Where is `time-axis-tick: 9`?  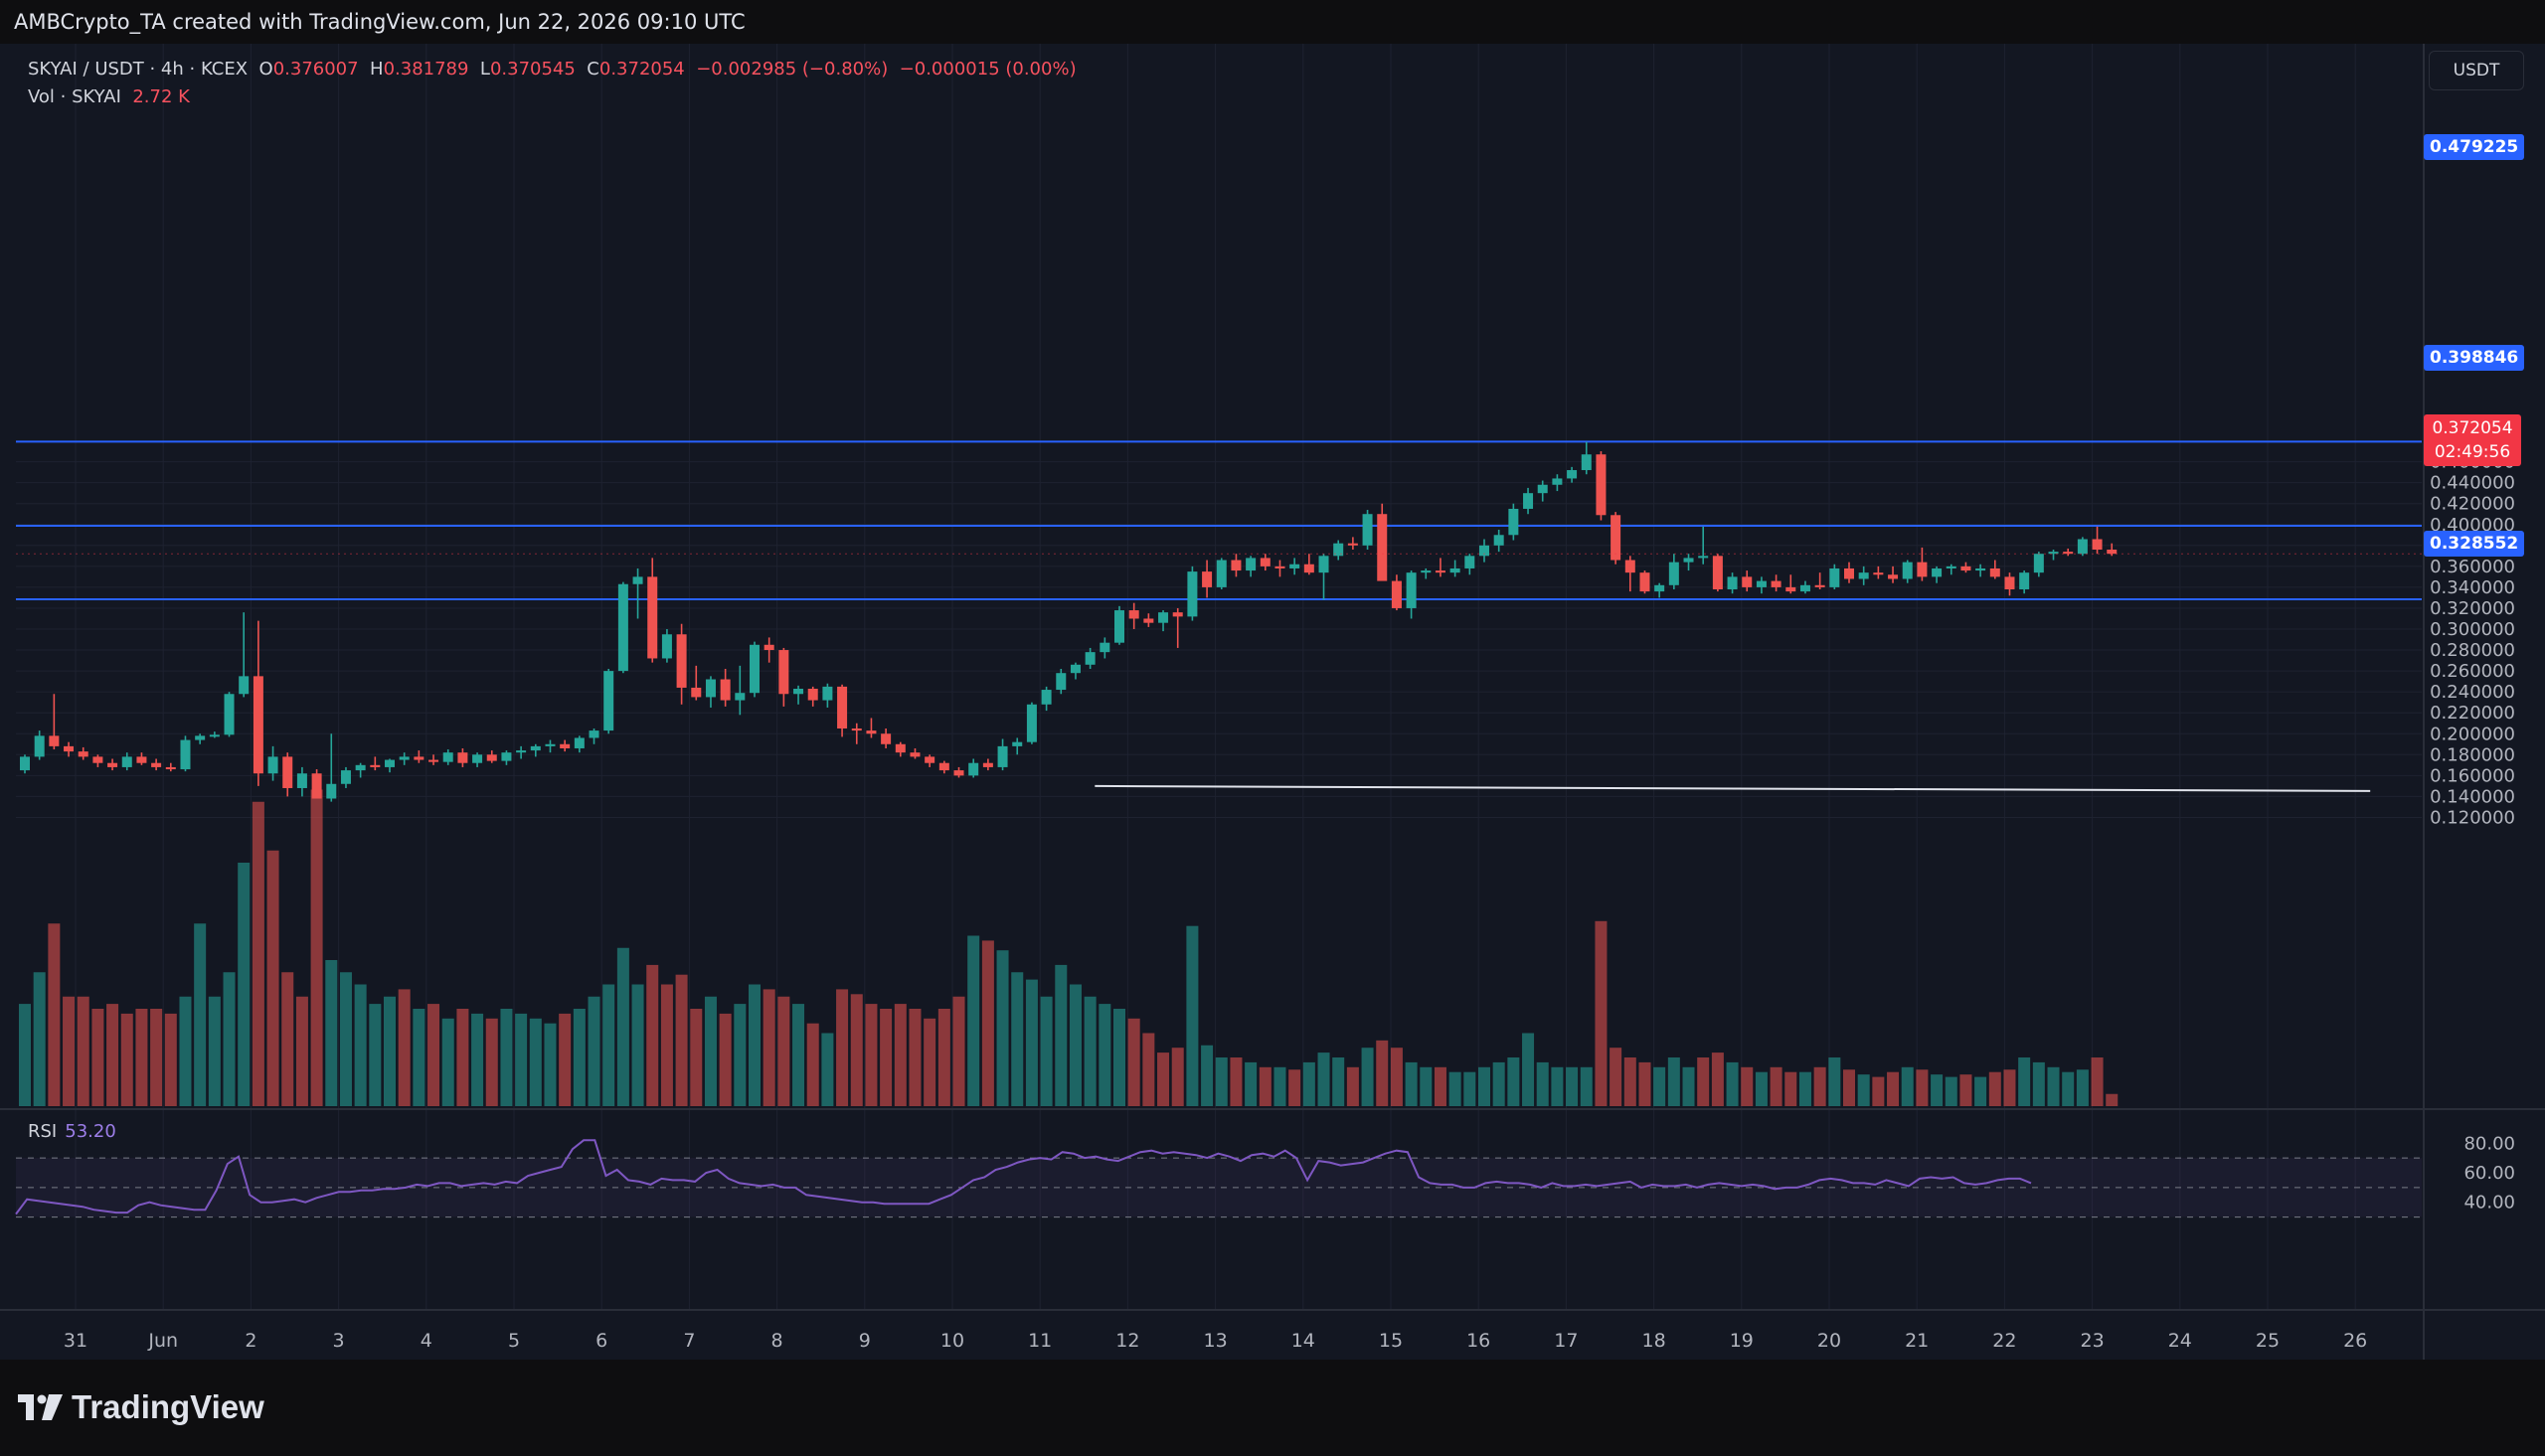
time-axis-tick: 9 is located at coordinates (865, 1341).